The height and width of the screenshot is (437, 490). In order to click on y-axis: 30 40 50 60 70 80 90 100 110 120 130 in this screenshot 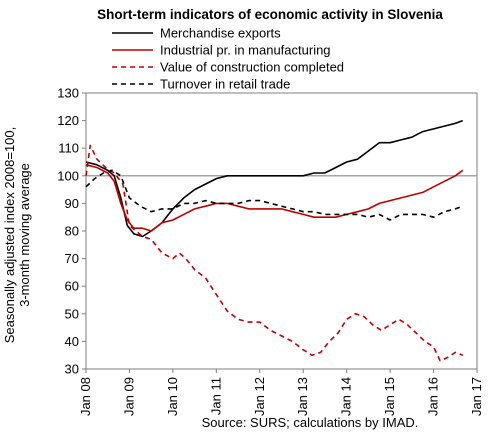, I will do `click(71, 231)`.